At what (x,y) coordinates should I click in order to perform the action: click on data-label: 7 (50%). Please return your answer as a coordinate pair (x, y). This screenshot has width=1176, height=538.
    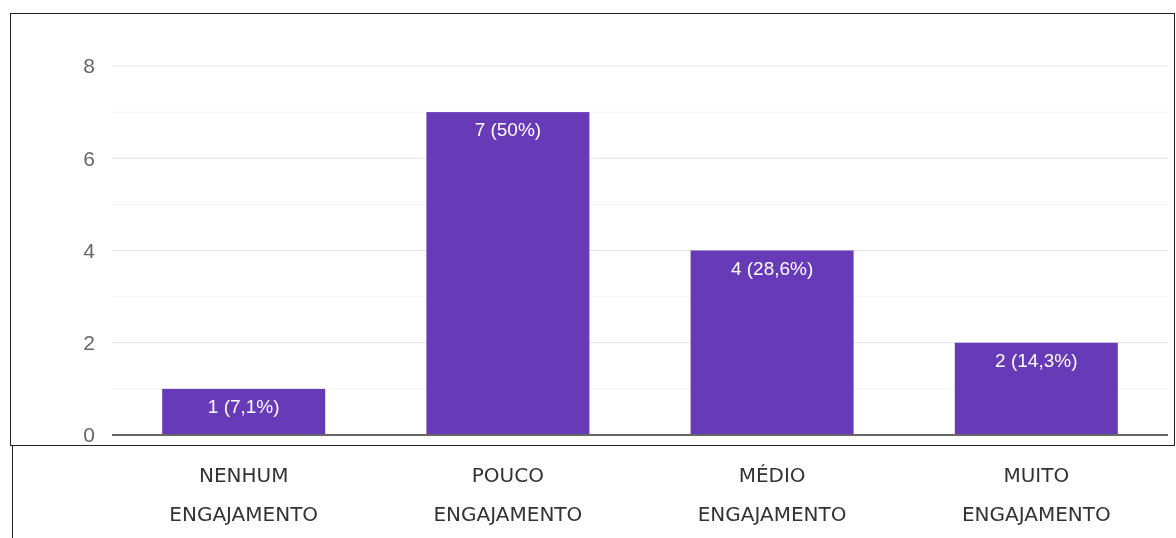
    Looking at the image, I should click on (508, 130).